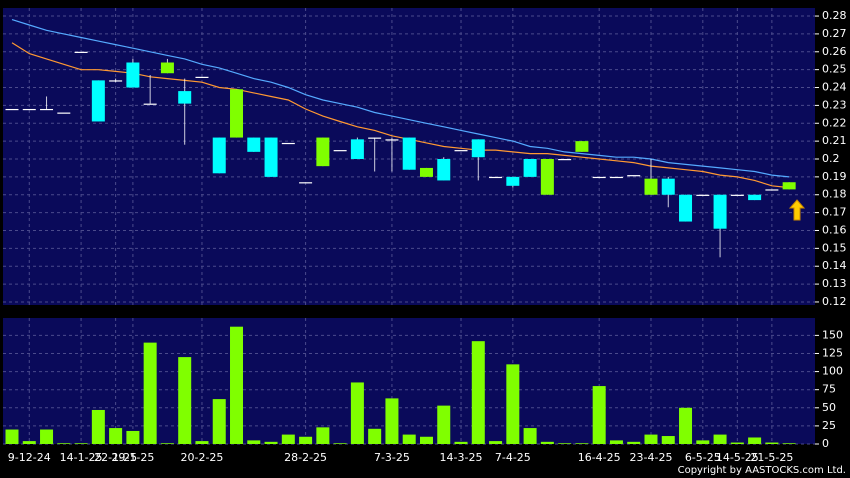 The width and height of the screenshot is (850, 478). I want to click on y-tick-label: 0, so click(825, 443).